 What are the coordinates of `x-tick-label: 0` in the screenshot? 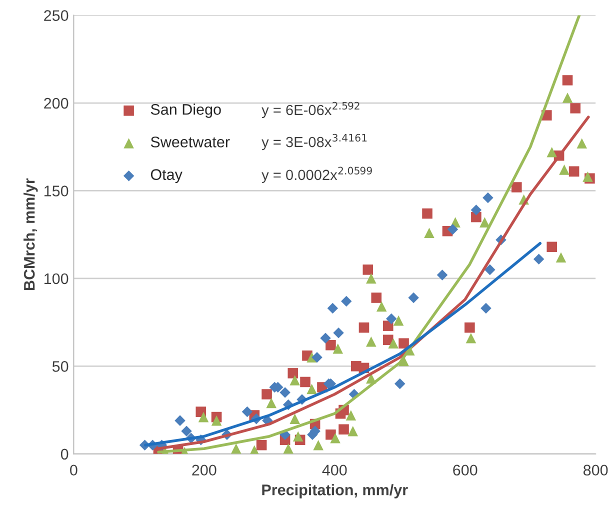 It's located at (74, 470).